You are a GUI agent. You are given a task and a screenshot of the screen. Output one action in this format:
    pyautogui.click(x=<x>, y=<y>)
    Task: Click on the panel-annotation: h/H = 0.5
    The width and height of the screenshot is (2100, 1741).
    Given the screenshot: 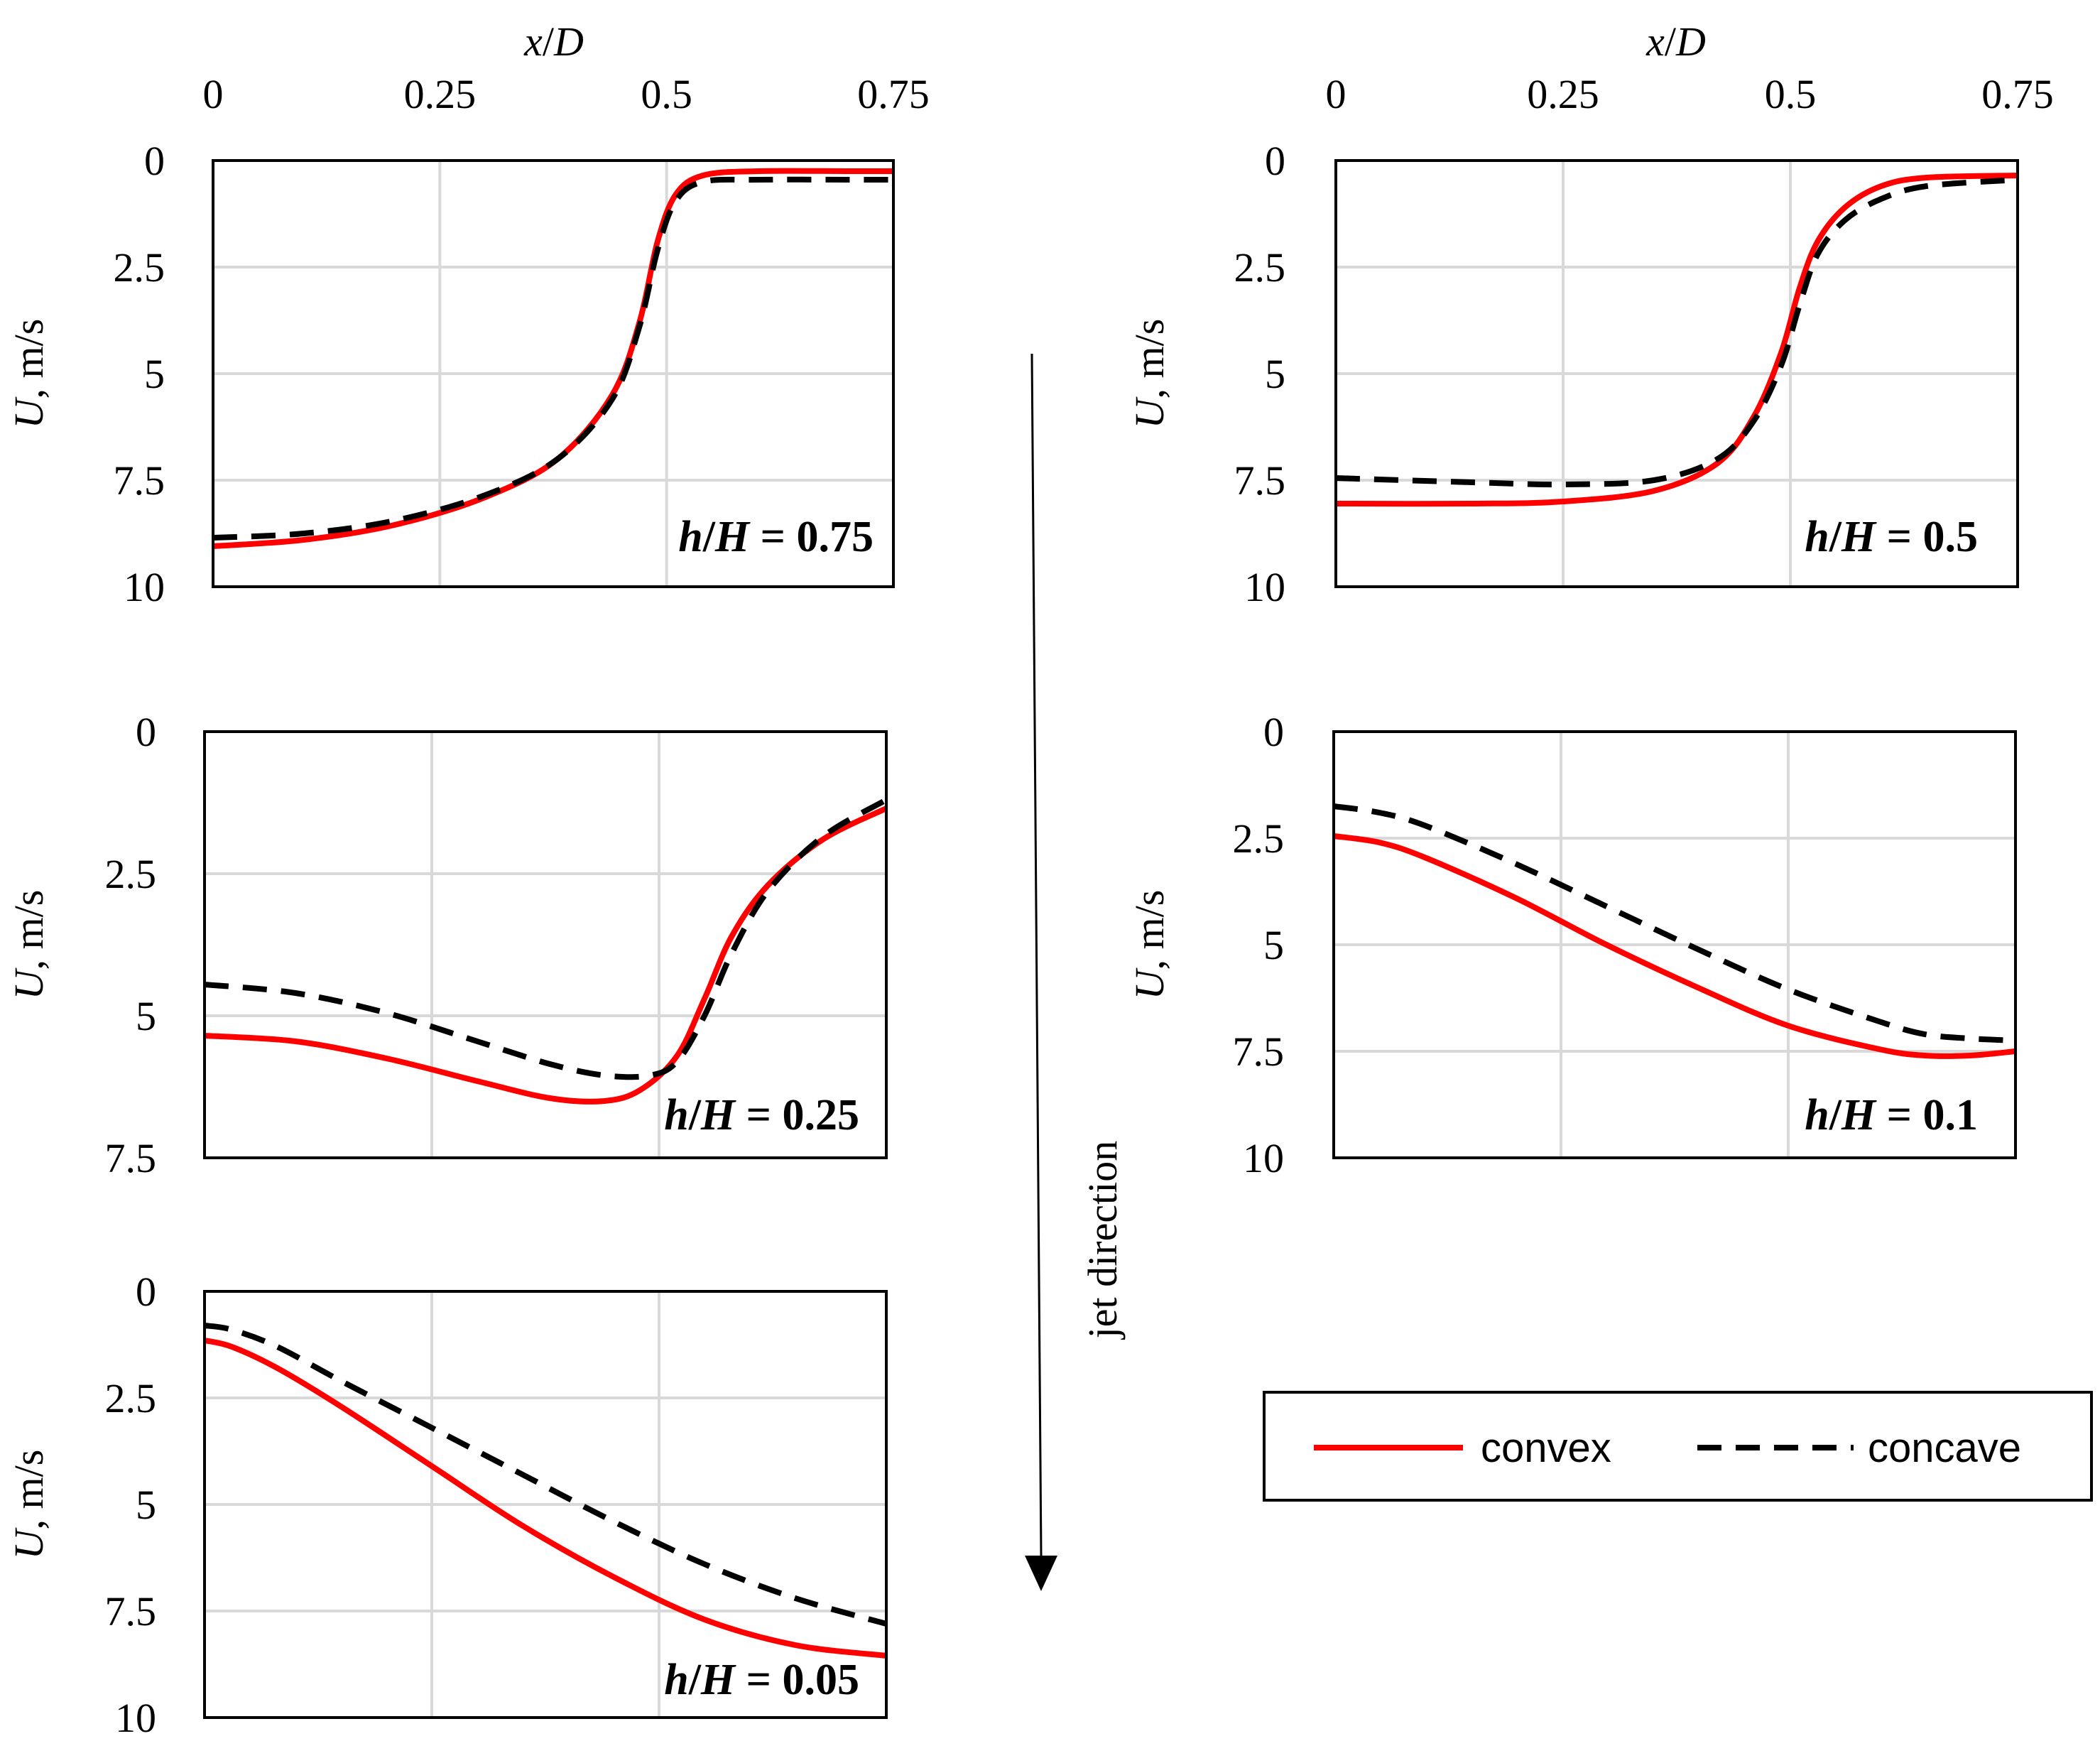 What is the action you would take?
    pyautogui.click(x=1891, y=537)
    